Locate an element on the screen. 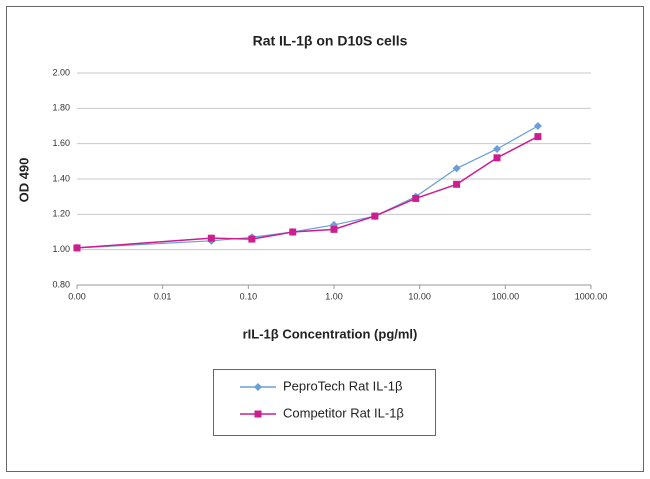 The image size is (650, 479). y-tick-label: 1.00 is located at coordinates (61, 249).